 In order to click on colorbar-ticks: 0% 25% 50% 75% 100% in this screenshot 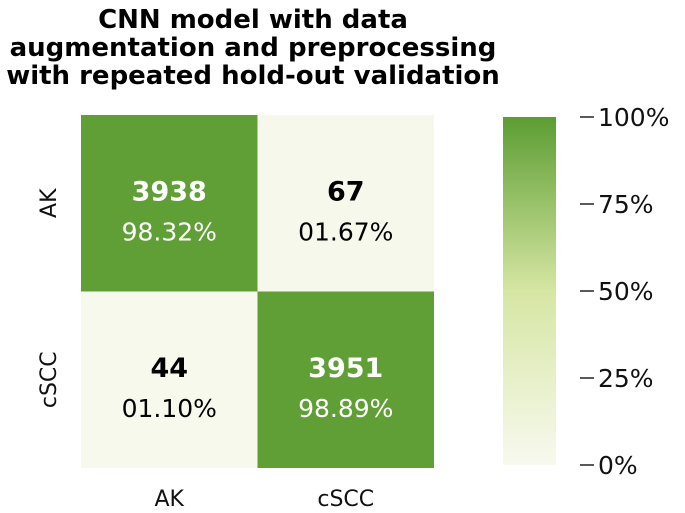, I will do `click(624, 291)`.